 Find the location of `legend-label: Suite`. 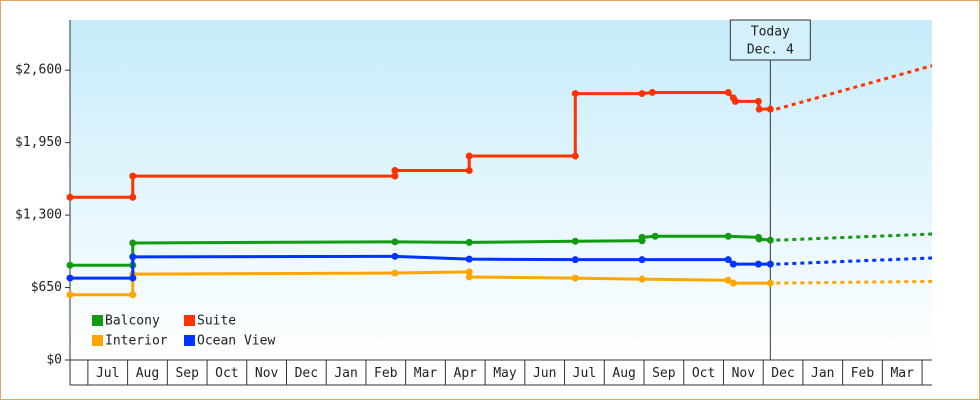

legend-label: Suite is located at coordinates (216, 321).